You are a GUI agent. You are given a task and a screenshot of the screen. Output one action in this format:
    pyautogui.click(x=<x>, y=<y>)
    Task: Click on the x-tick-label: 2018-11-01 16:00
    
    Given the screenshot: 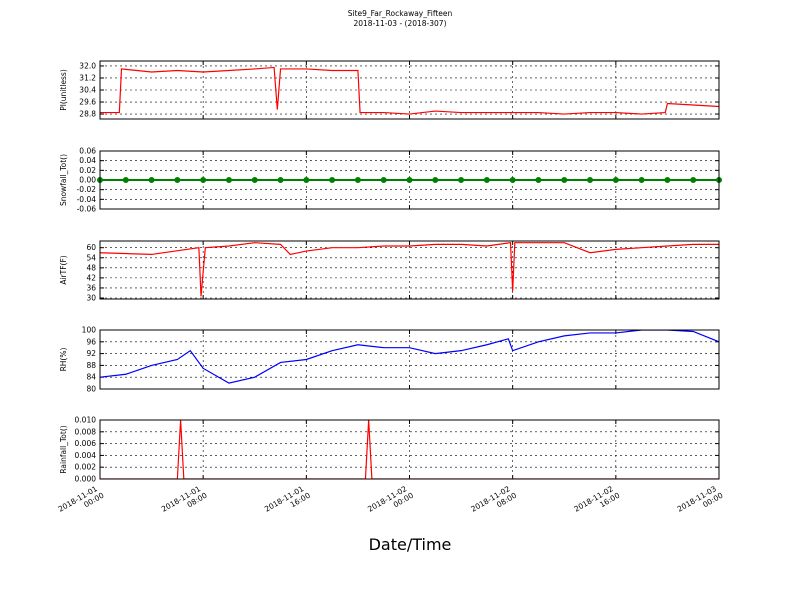 What is the action you would take?
    pyautogui.click(x=287, y=502)
    